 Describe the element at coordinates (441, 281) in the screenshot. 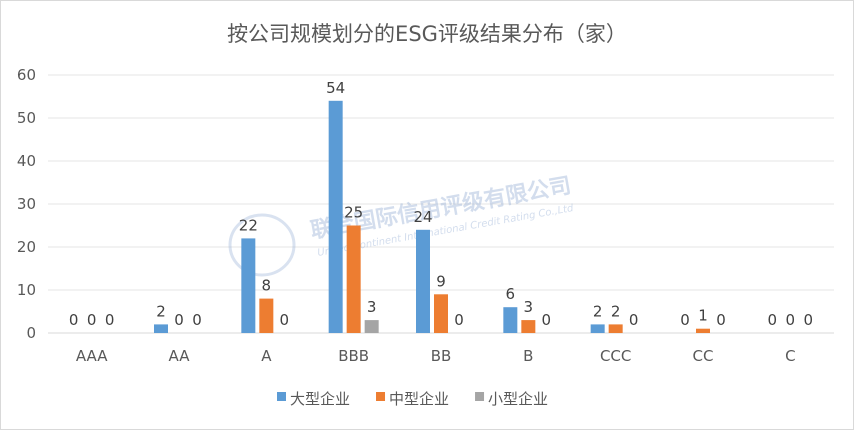

I see `data-label: 9` at that location.